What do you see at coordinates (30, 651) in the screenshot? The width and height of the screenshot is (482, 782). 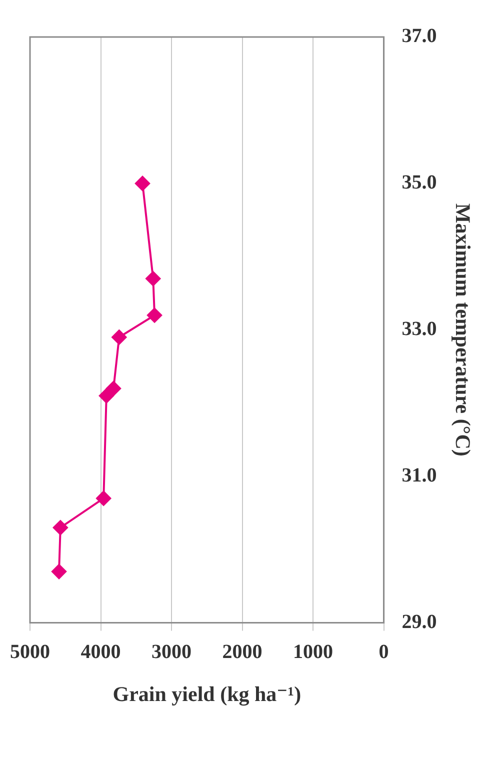 I see `x-tick-label: 5000` at bounding box center [30, 651].